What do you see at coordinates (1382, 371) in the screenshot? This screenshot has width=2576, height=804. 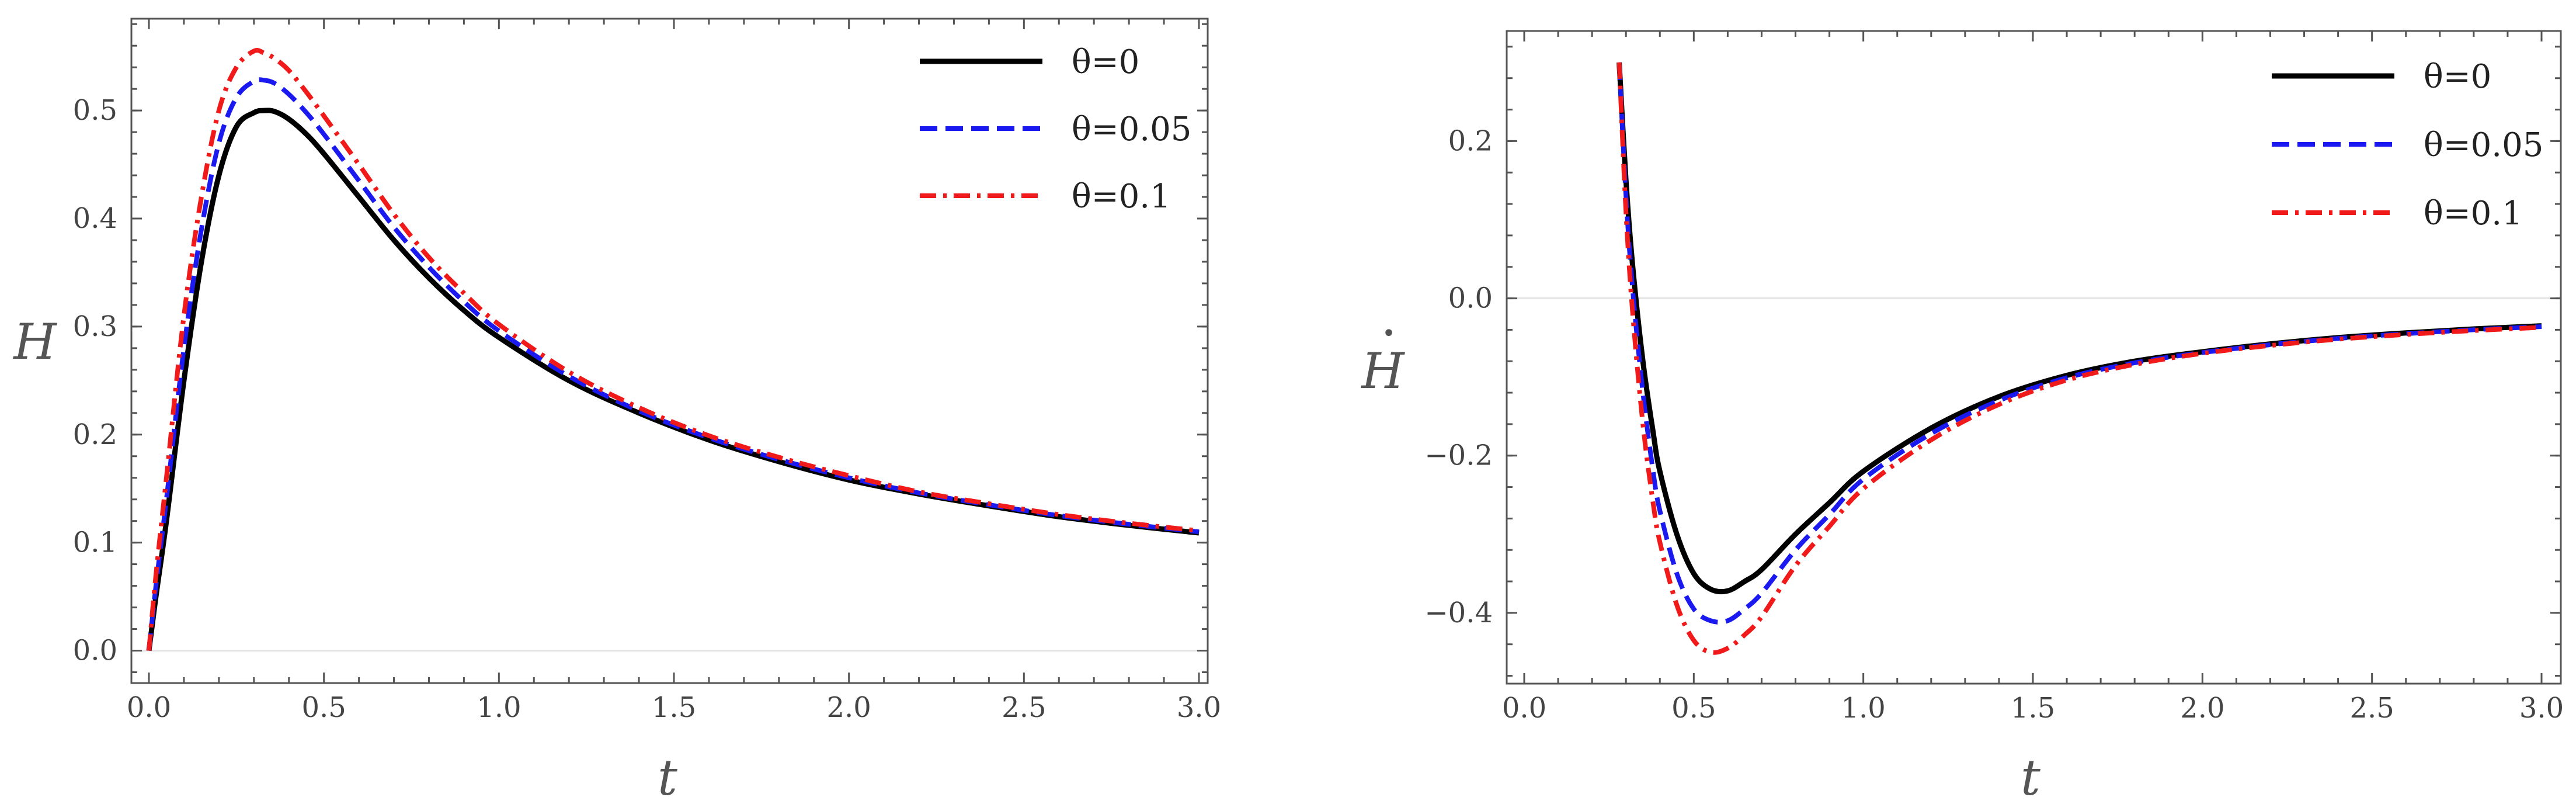 I see `right-y-axis-label: H` at bounding box center [1382, 371].